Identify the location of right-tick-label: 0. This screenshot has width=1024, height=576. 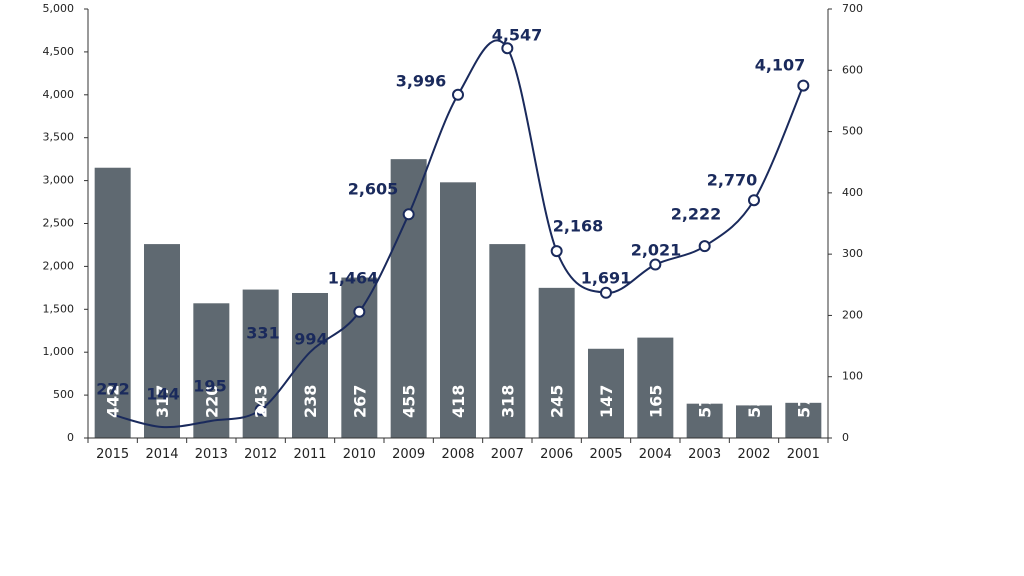
(845, 437).